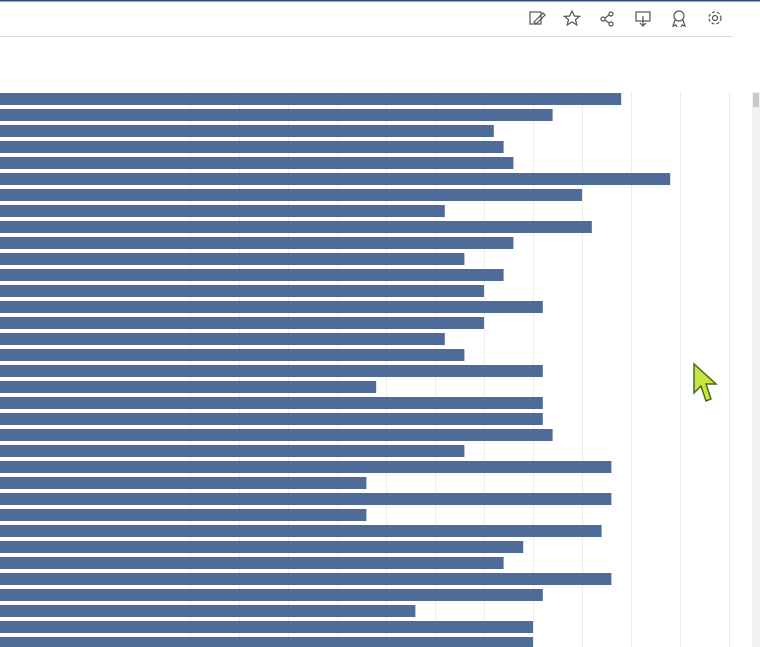 The width and height of the screenshot is (760, 647). I want to click on cursor, so click(705, 382).